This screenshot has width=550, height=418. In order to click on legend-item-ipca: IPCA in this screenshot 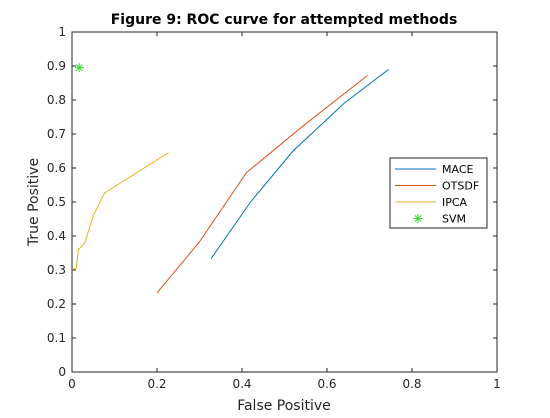, I will do `click(431, 202)`.